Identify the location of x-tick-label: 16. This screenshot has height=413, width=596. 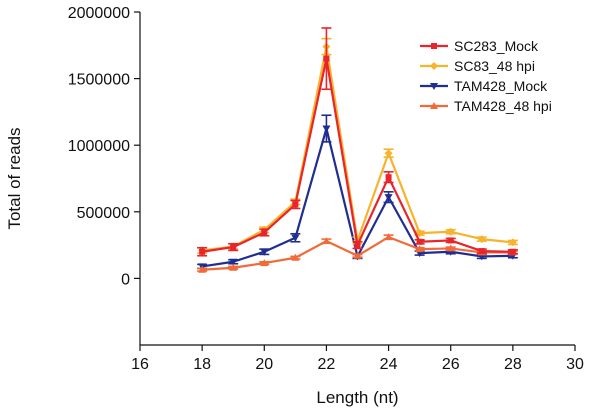
(140, 364).